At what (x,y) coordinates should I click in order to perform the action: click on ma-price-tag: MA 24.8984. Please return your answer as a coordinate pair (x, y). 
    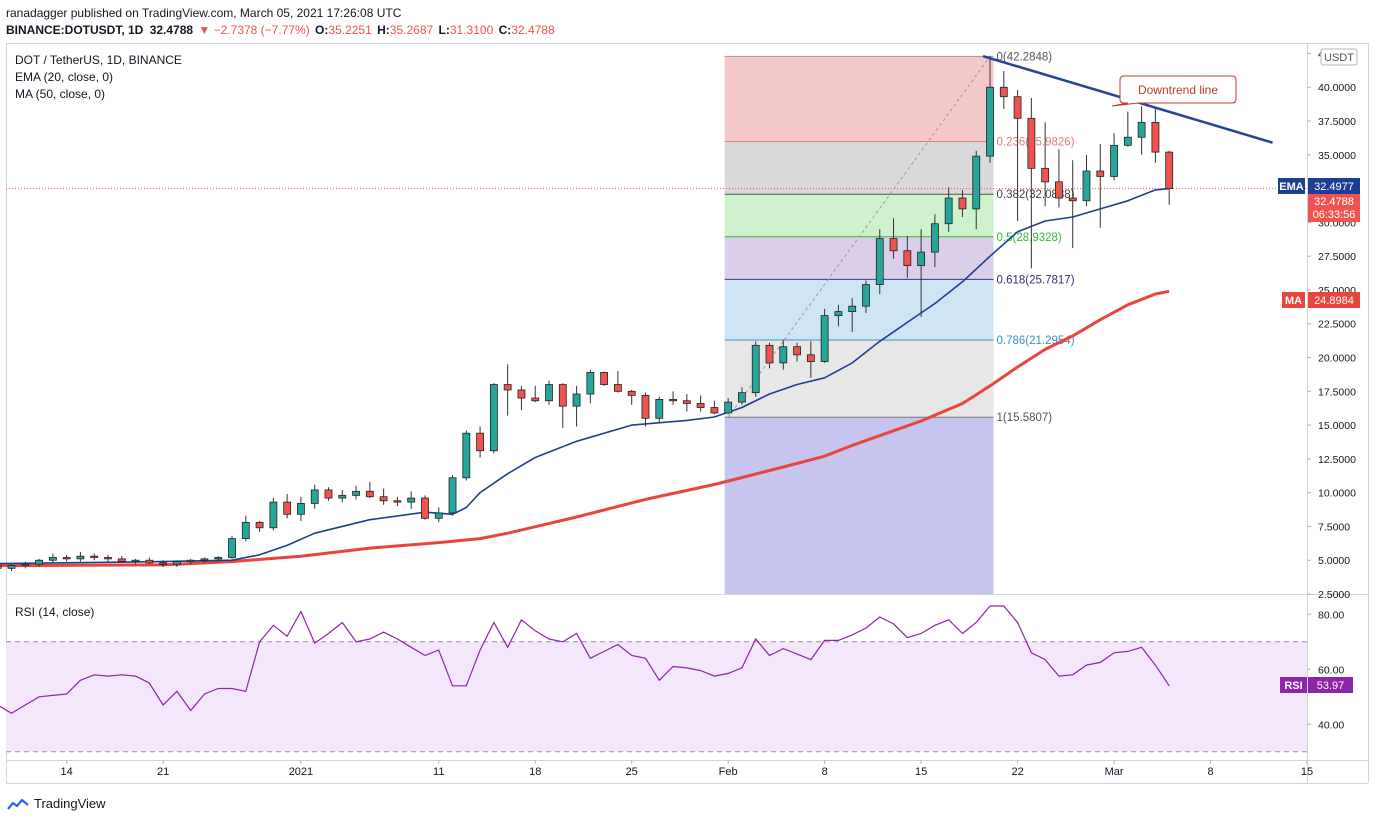
    Looking at the image, I should click on (1321, 300).